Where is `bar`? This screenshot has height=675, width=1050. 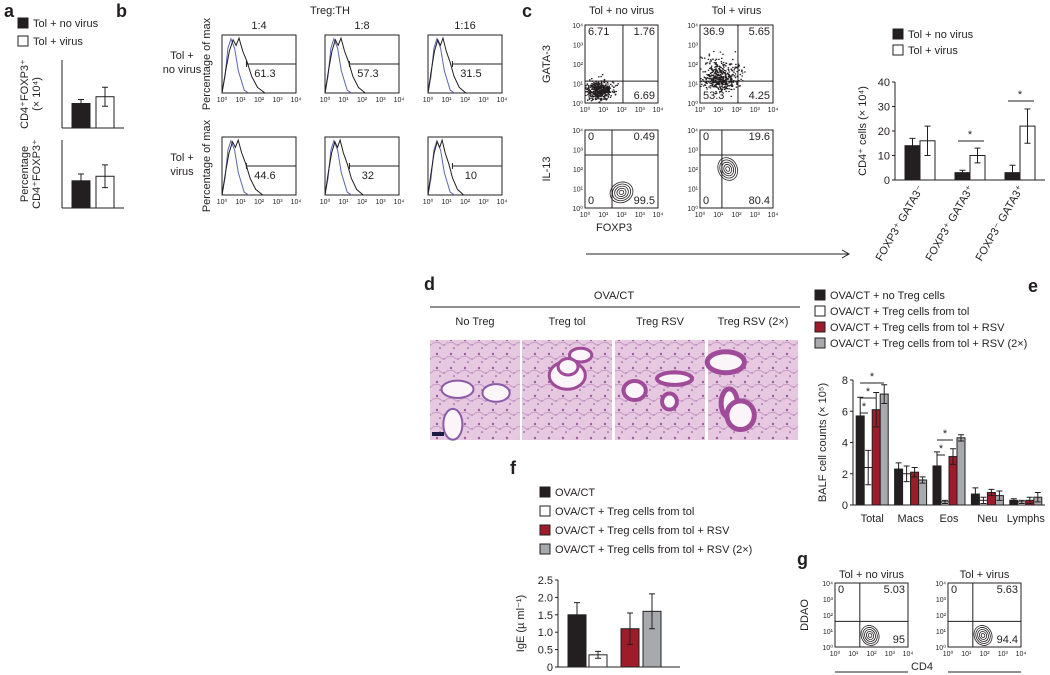 bar is located at coordinates (884, 449).